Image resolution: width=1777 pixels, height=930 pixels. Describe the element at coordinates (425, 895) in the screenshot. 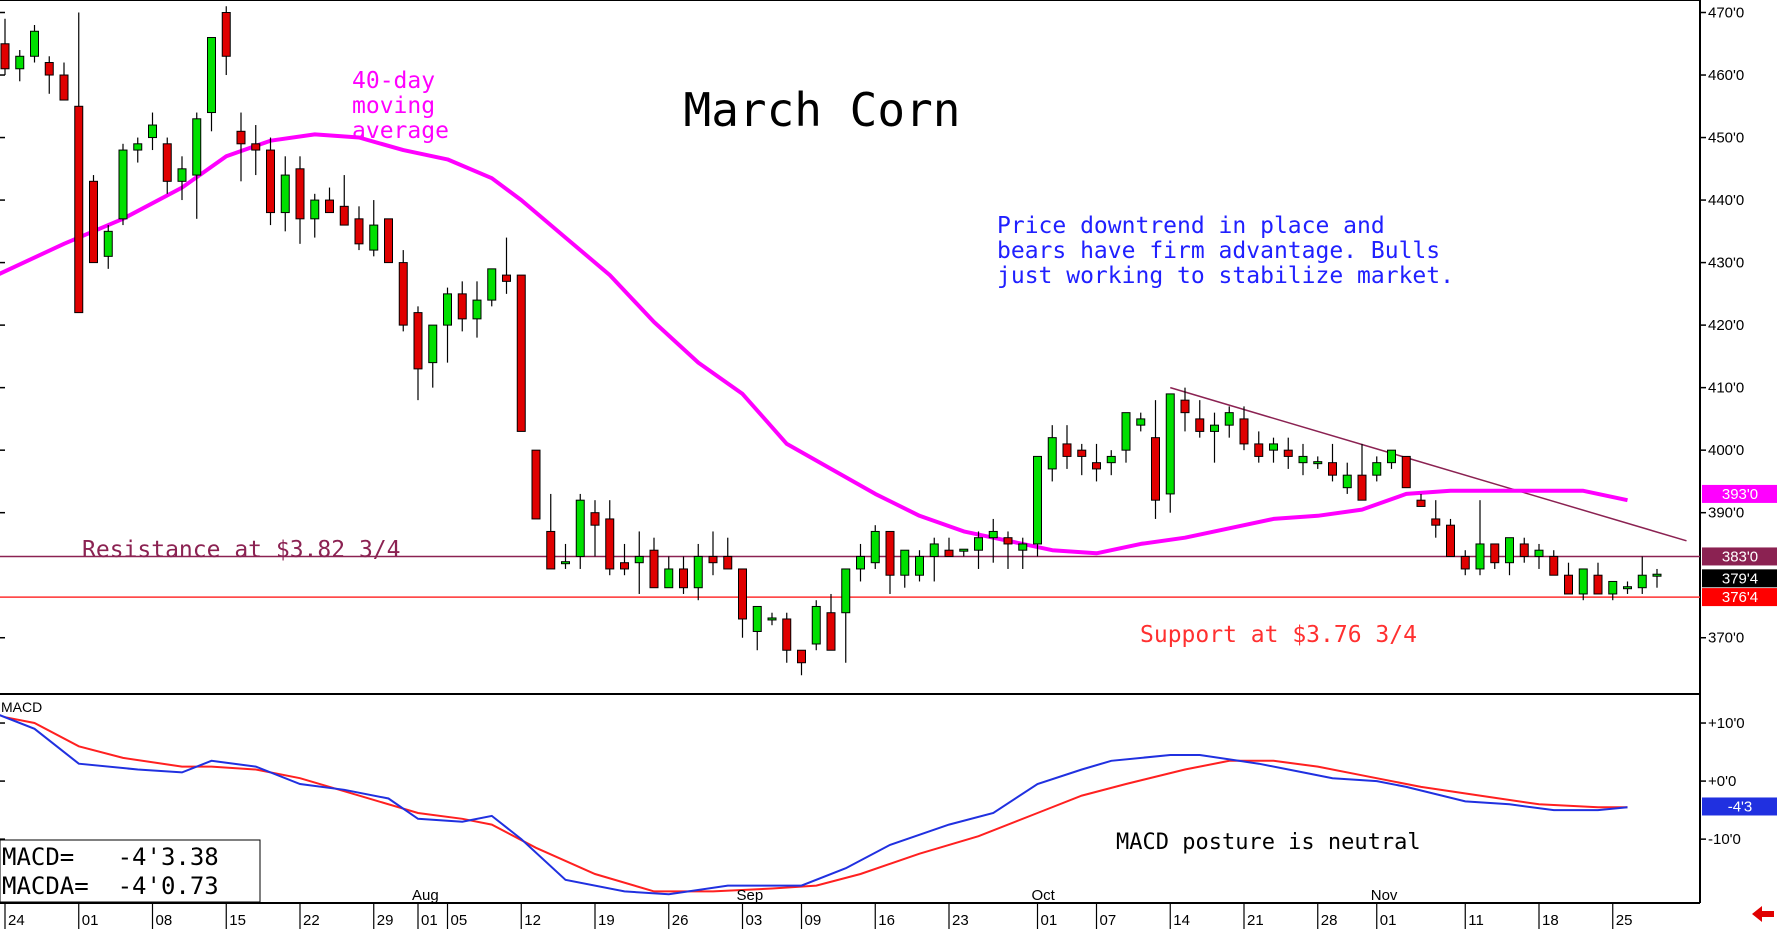

I see `month-label: Aug` at that location.